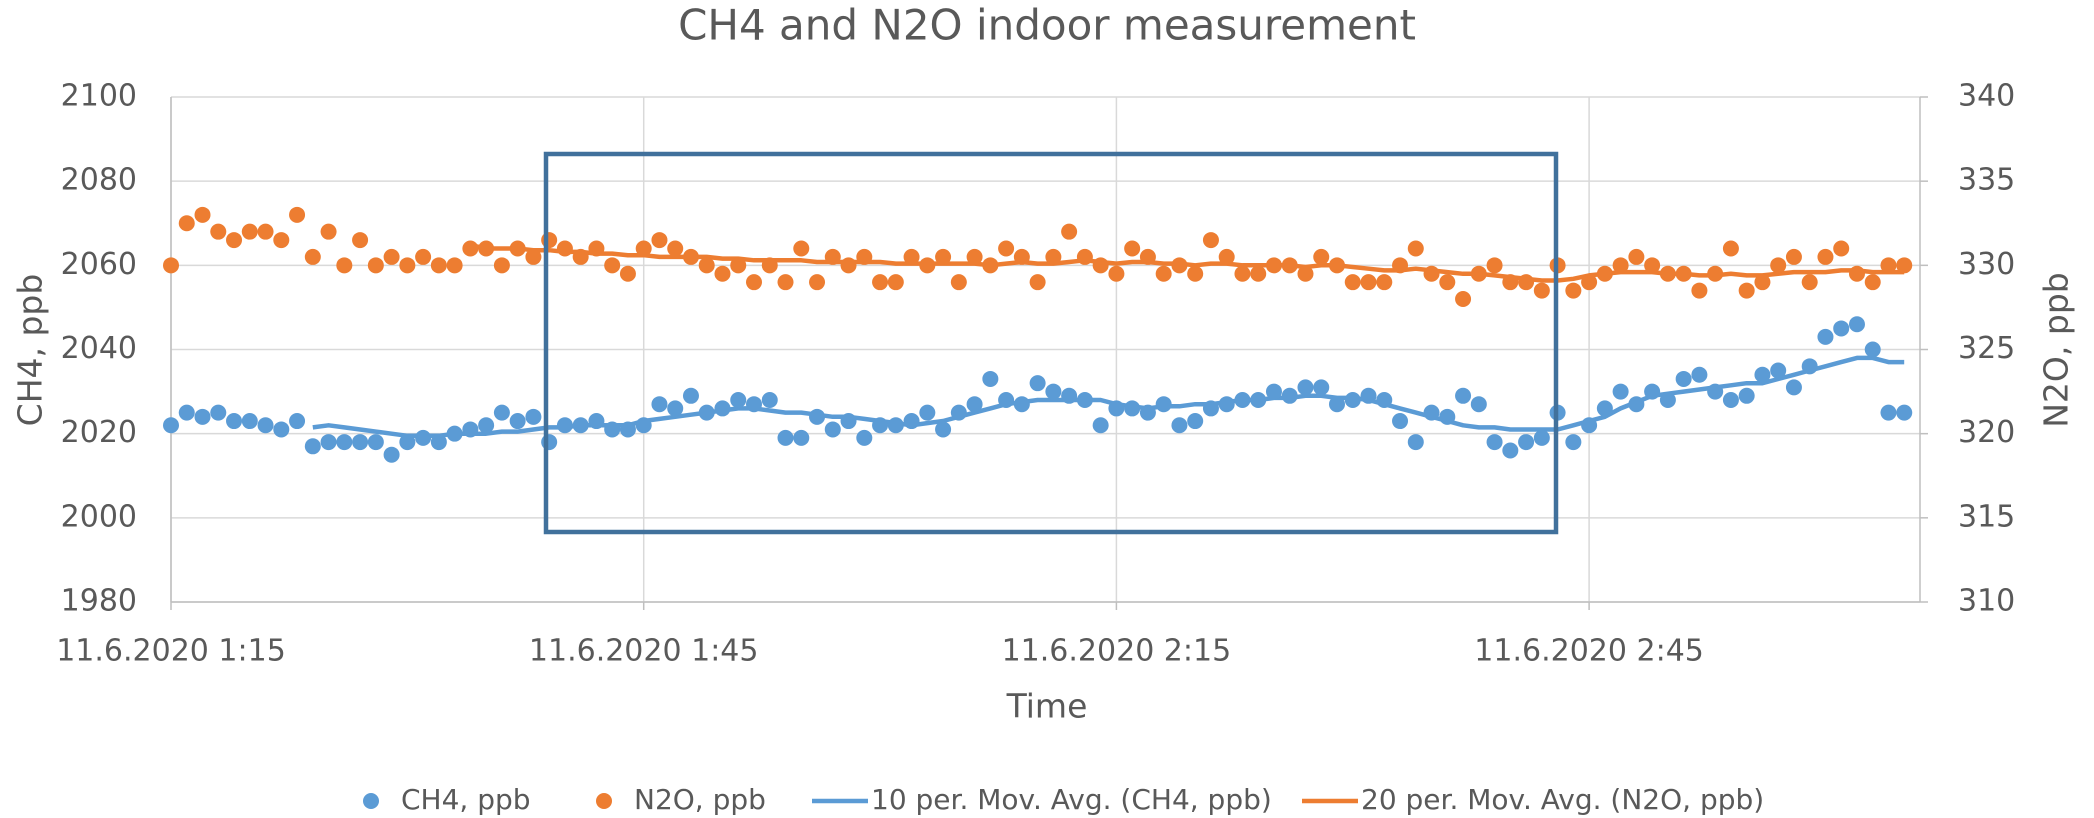 The height and width of the screenshot is (818, 2094). What do you see at coordinates (466, 799) in the screenshot?
I see `legend-label: CH4, ppb` at bounding box center [466, 799].